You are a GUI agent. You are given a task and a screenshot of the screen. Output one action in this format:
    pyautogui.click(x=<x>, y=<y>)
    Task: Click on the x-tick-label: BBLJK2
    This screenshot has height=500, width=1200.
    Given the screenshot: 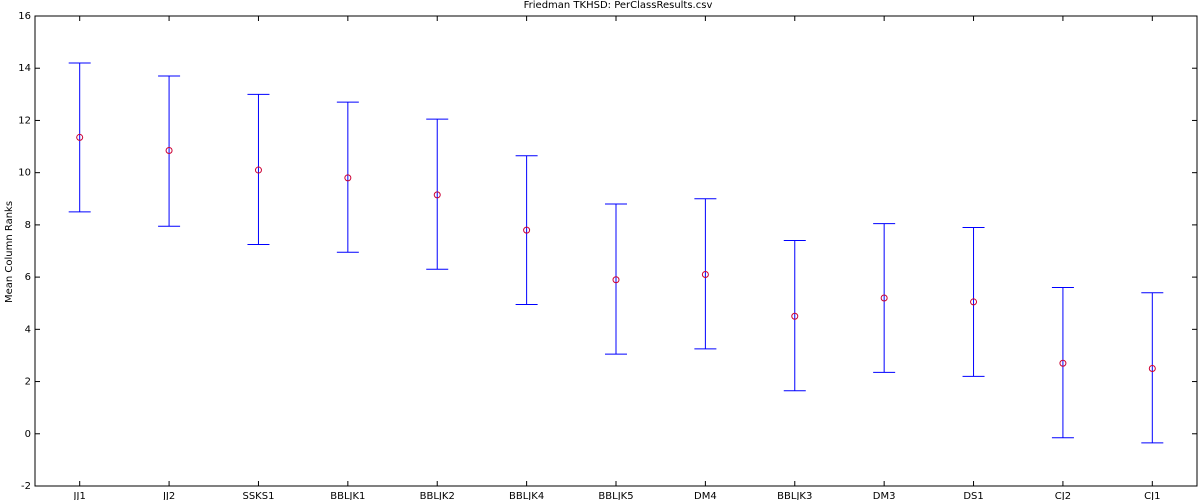 What is the action you would take?
    pyautogui.click(x=437, y=495)
    